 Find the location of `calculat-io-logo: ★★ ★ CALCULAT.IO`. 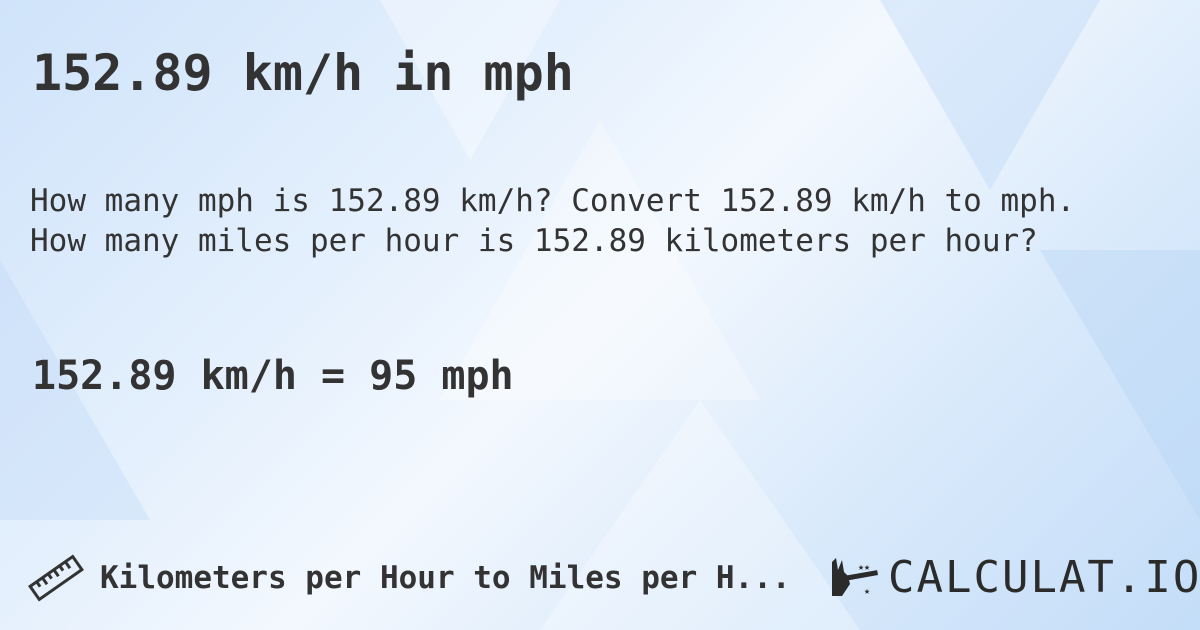

calculat-io-logo: ★★ ★ CALCULAT.IO is located at coordinates (1014, 578).